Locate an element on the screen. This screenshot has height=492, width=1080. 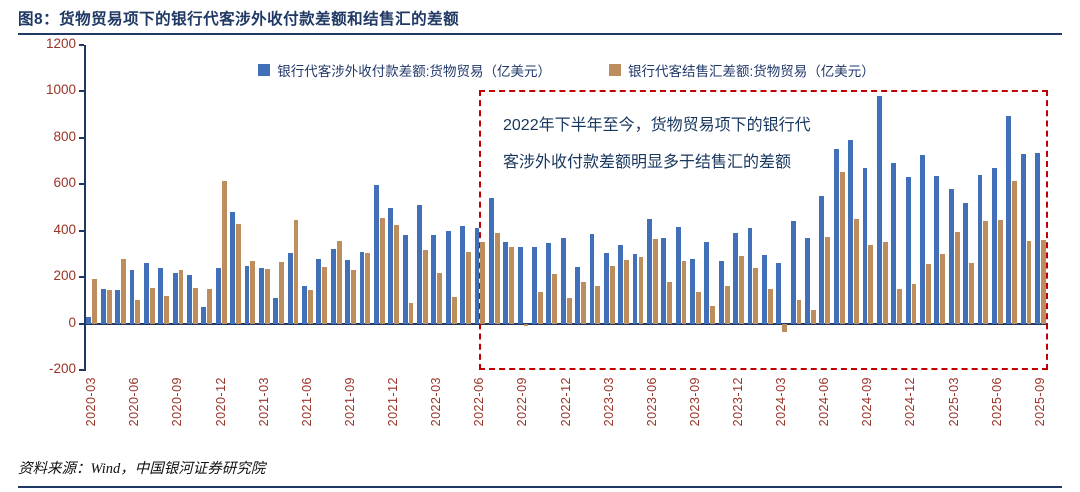
x-axis-tick-label: 2023-09 is located at coordinates (694, 402).